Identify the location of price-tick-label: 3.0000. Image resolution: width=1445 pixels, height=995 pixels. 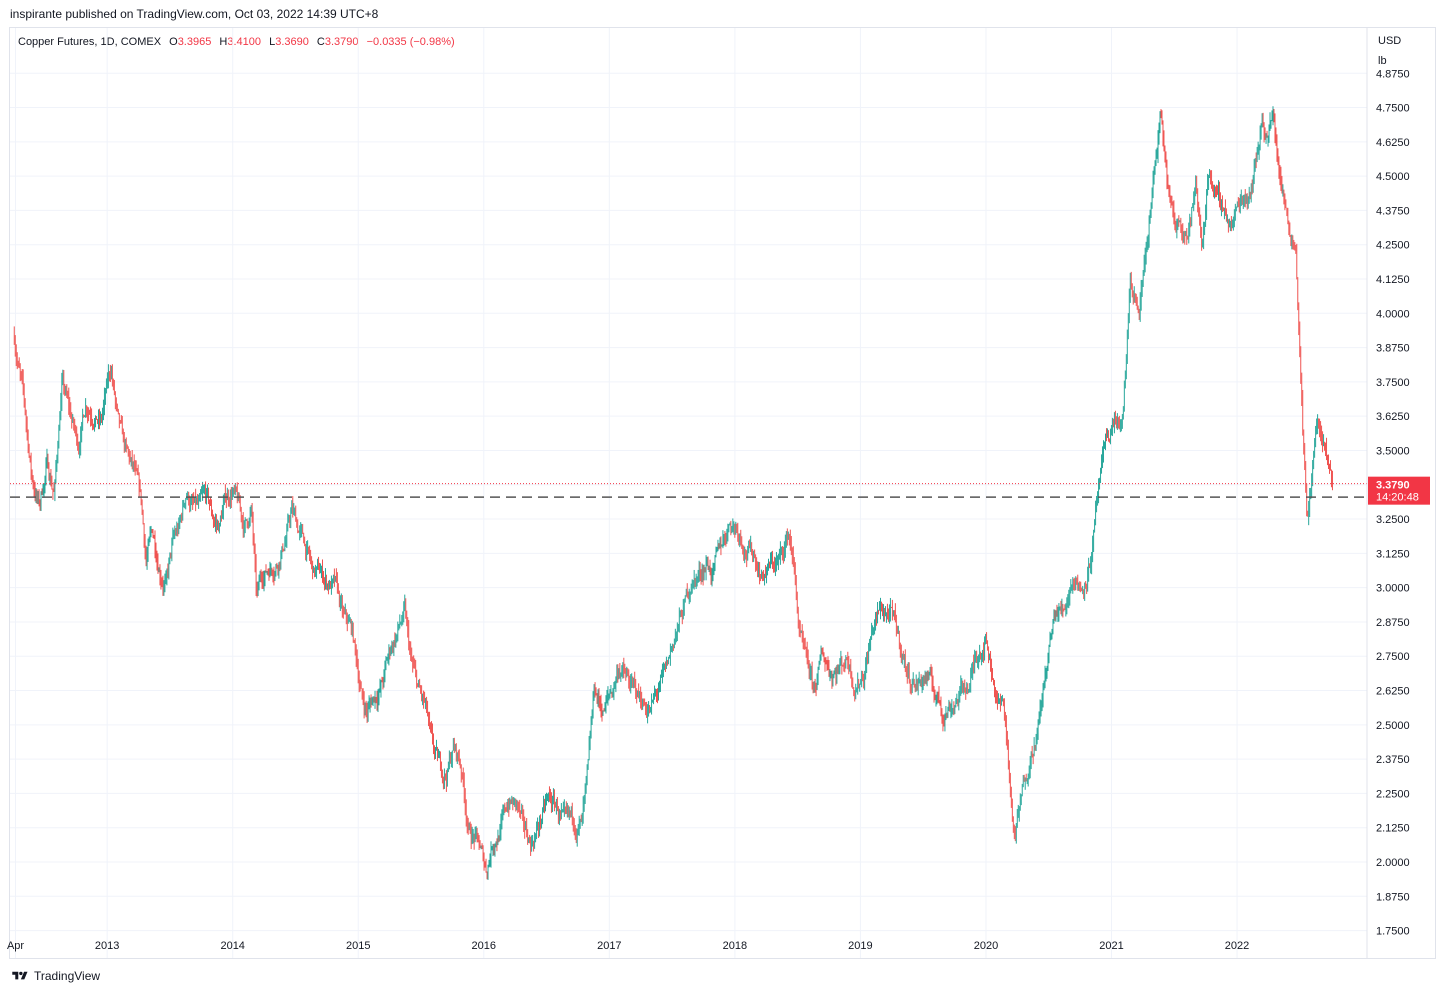
(1393, 589).